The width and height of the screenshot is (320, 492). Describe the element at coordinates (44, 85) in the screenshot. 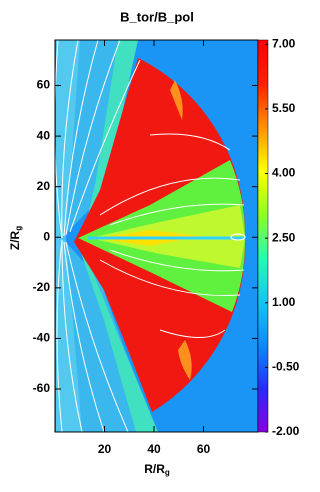

I see `y-tick-label: 60` at that location.